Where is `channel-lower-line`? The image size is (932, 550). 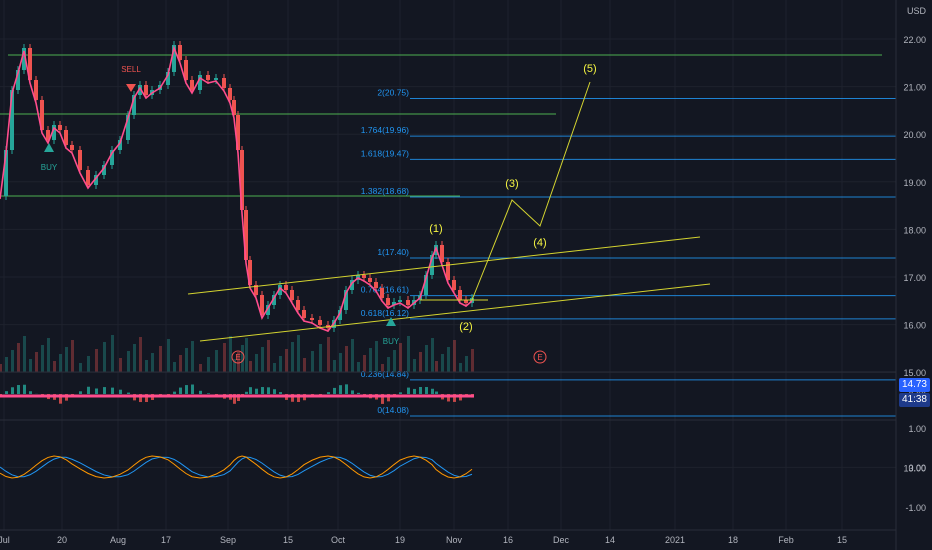
channel-lower-line is located at coordinates (455, 312).